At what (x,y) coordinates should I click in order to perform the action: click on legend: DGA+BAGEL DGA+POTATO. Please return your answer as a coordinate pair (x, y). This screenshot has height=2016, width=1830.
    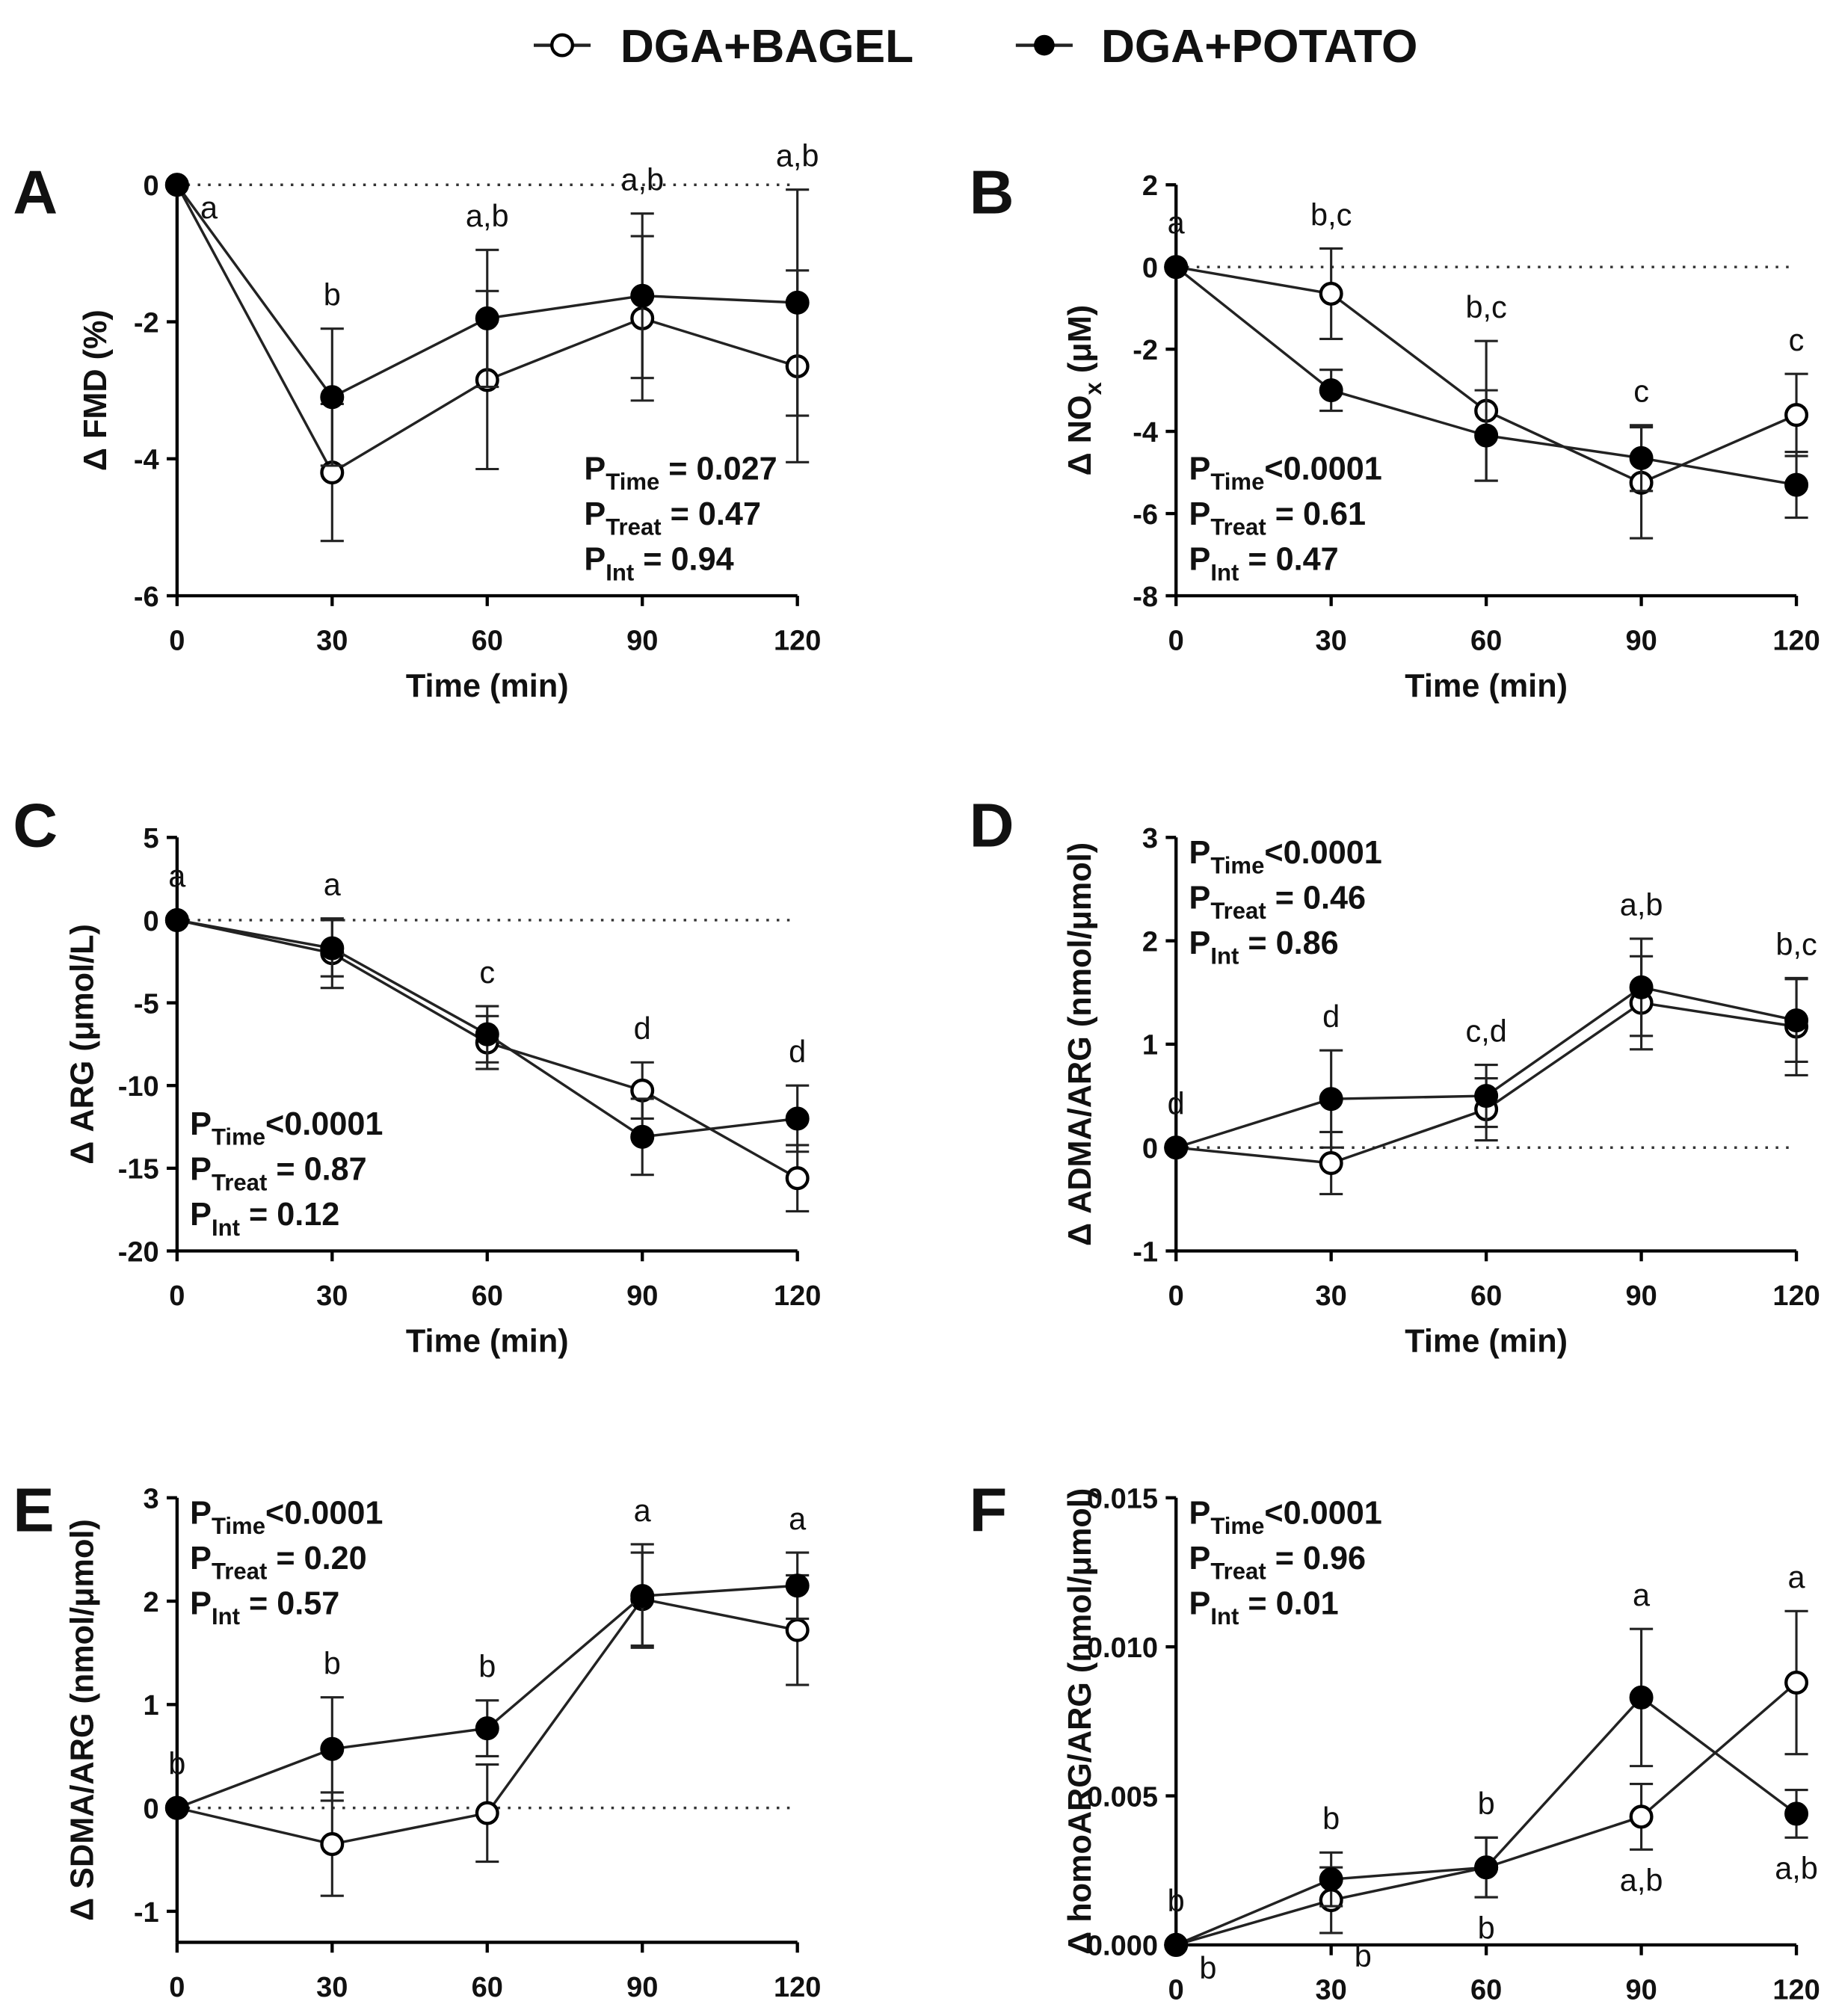
    Looking at the image, I should click on (975, 47).